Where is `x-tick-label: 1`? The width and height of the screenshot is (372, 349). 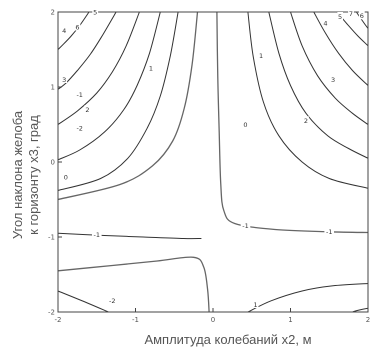
x-tick-label: 1 is located at coordinates (290, 320).